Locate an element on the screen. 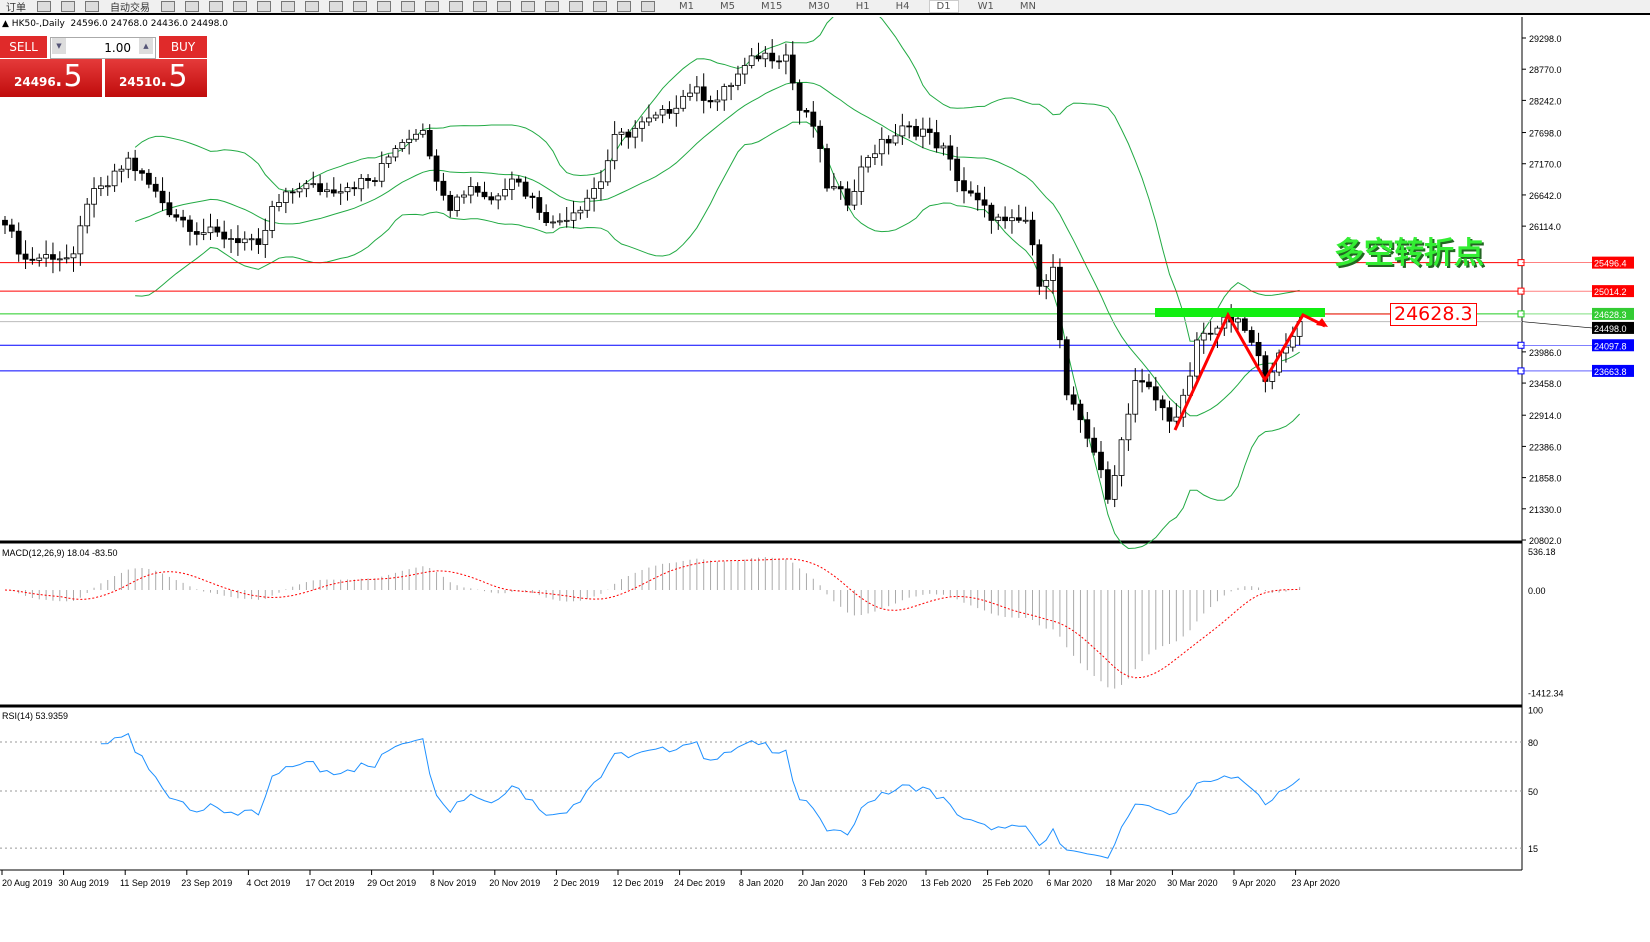 This screenshot has width=1650, height=942. date-tick: 8 Jan 2020 is located at coordinates (761, 883).